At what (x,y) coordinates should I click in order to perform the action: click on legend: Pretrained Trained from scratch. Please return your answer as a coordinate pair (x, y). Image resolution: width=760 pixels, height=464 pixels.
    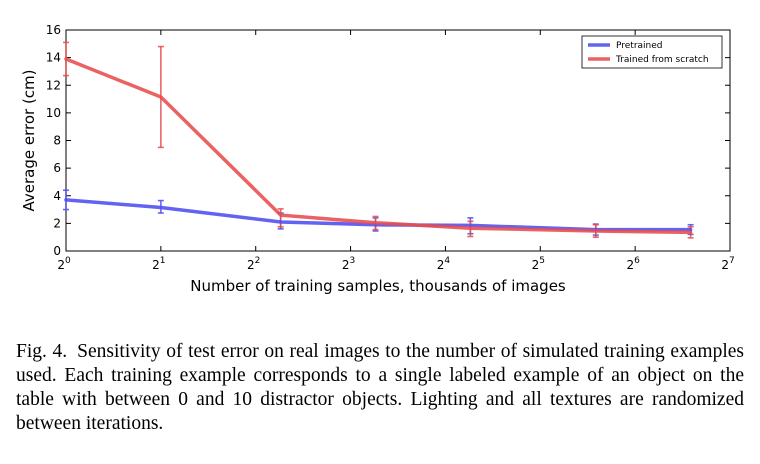
    Looking at the image, I should click on (652, 52).